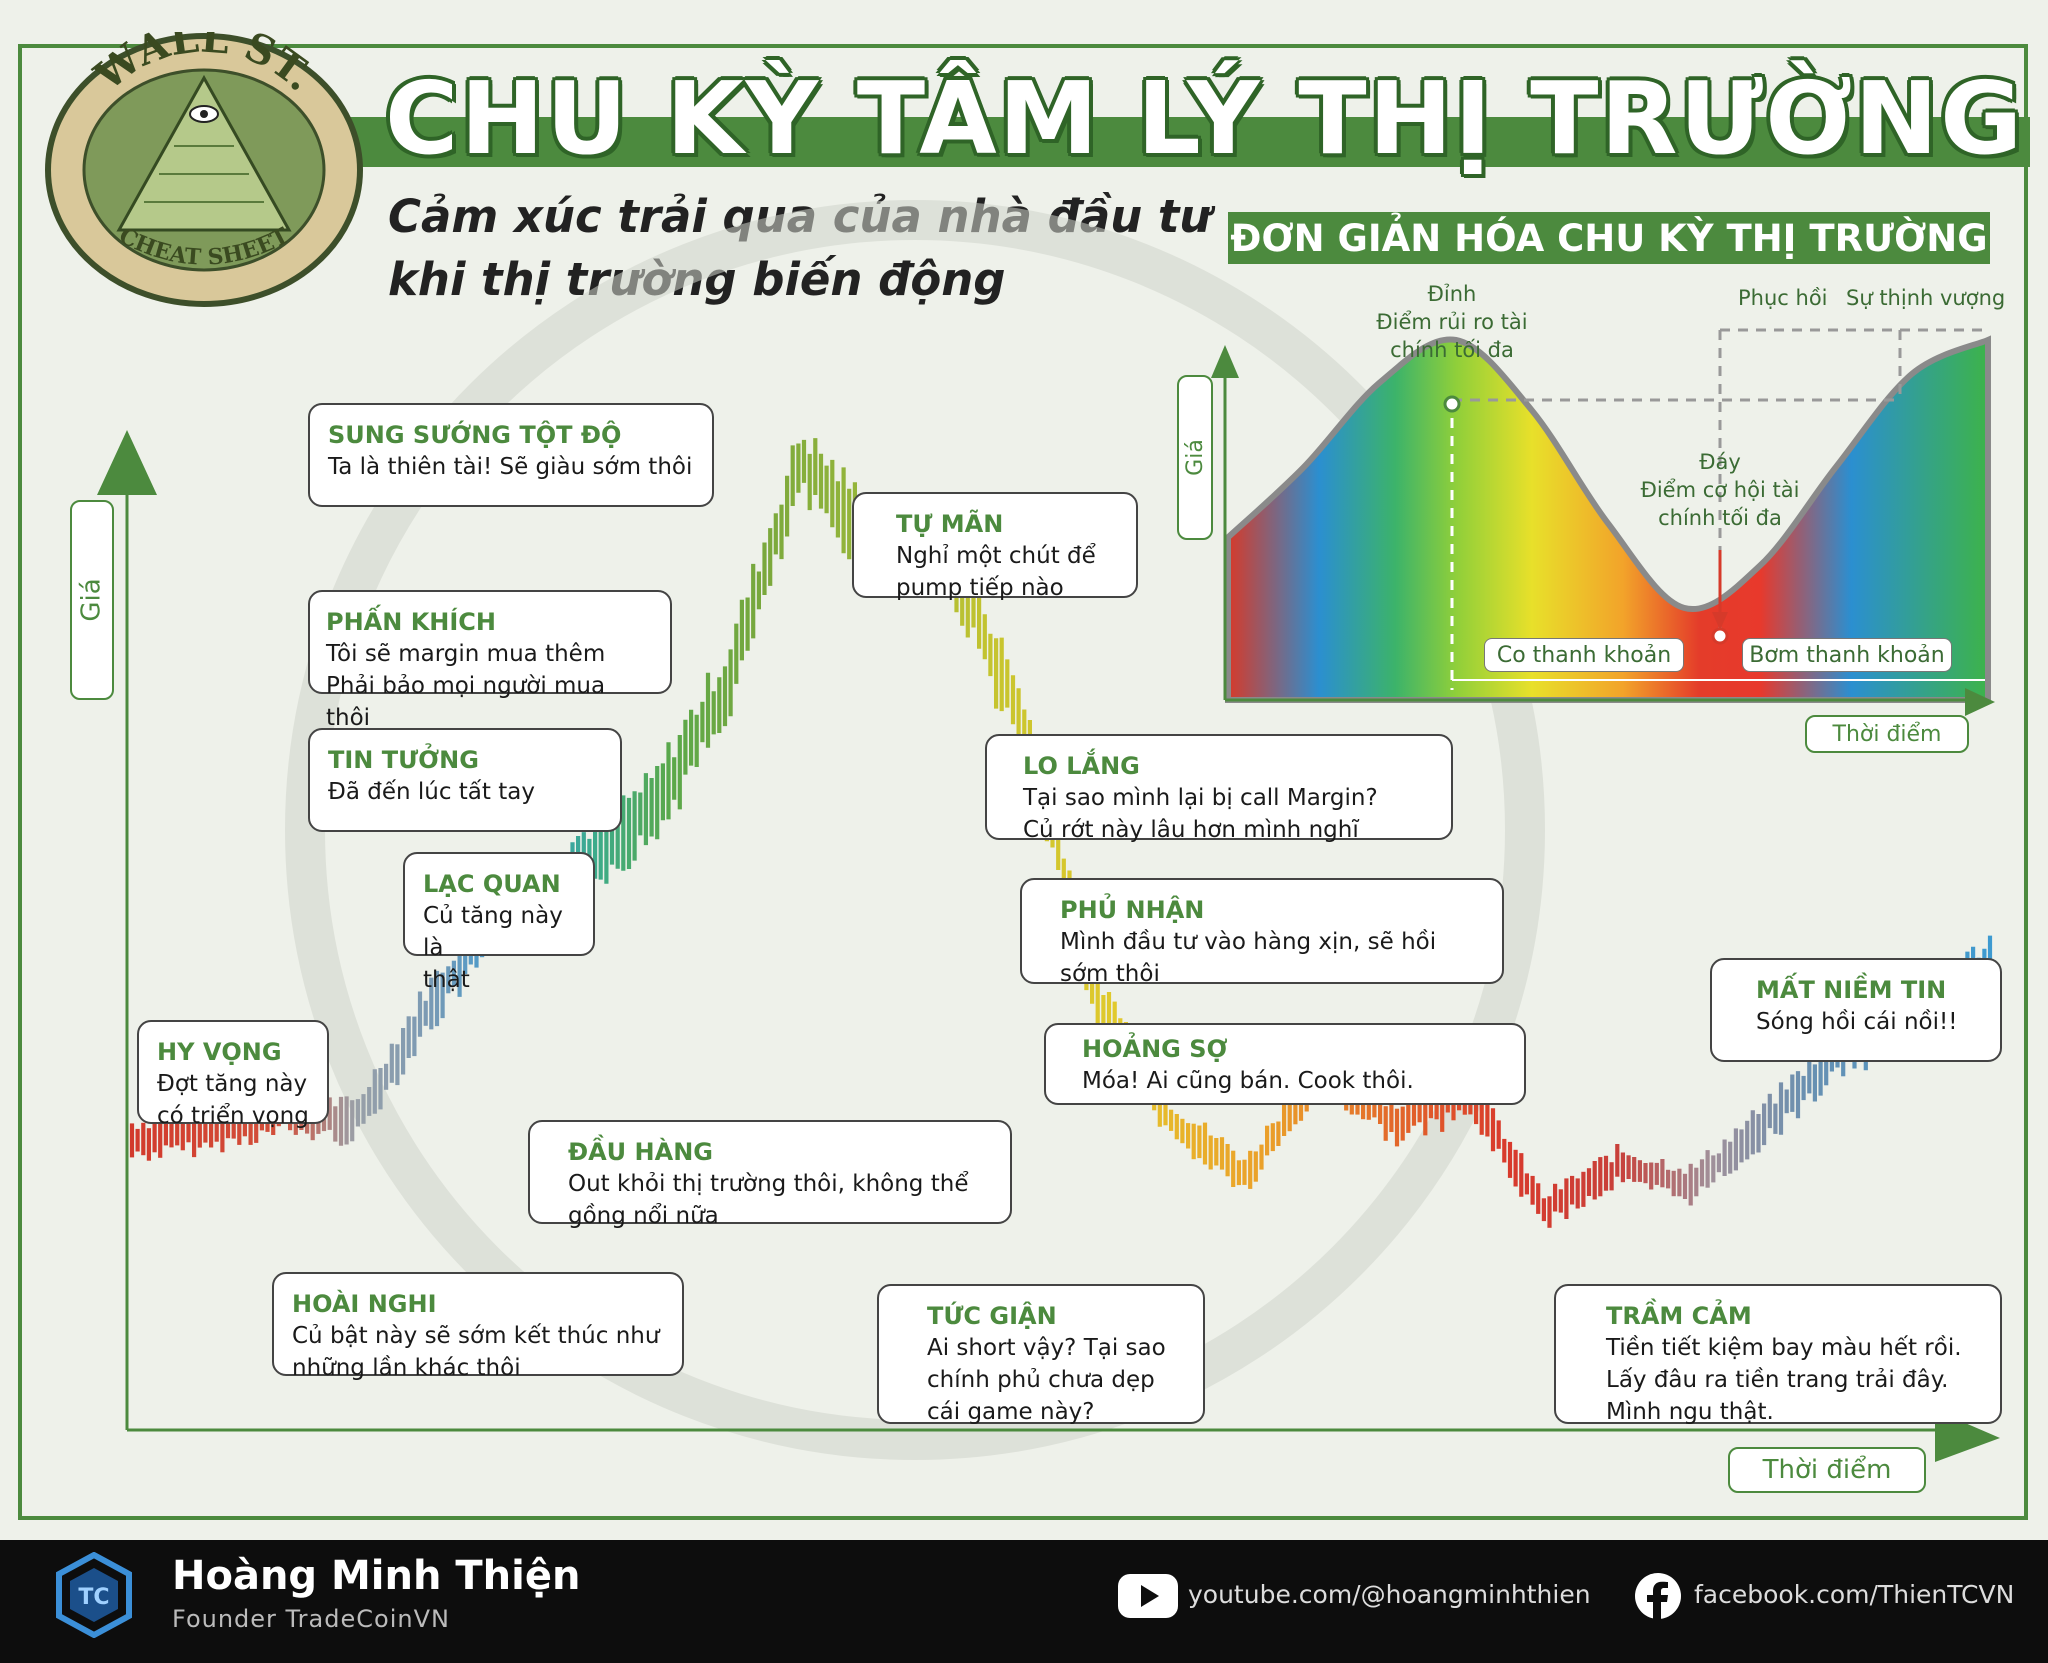 The image size is (2048, 1663). Describe the element at coordinates (1225, 361) in the screenshot. I see `inset-y-arrow` at that location.